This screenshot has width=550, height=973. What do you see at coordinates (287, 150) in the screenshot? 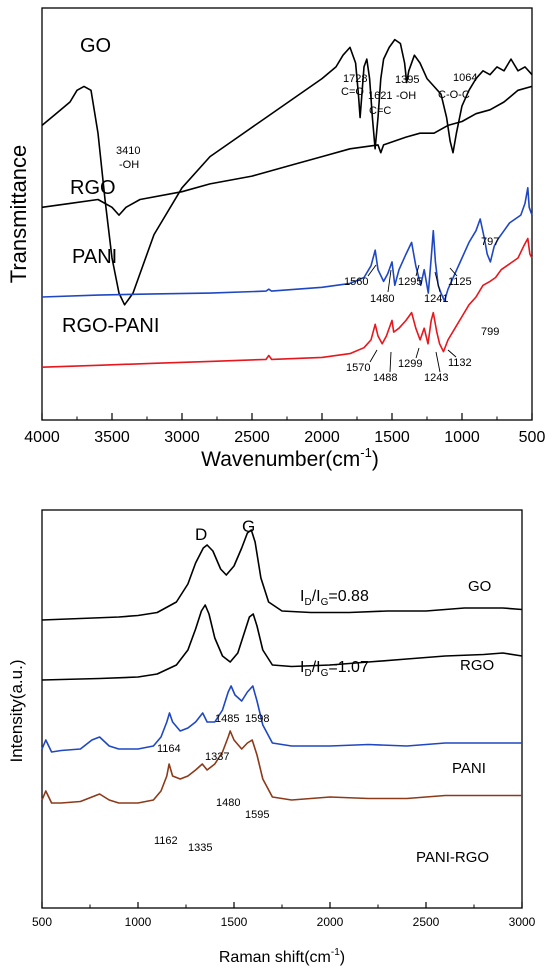
I see `ftir-series-line-rgo` at bounding box center [287, 150].